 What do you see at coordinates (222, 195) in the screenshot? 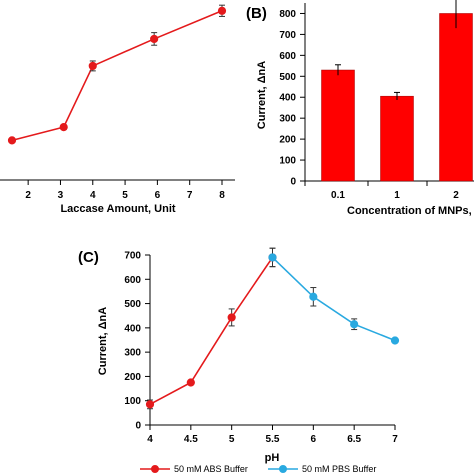
I see `x-tick-label: 8` at bounding box center [222, 195].